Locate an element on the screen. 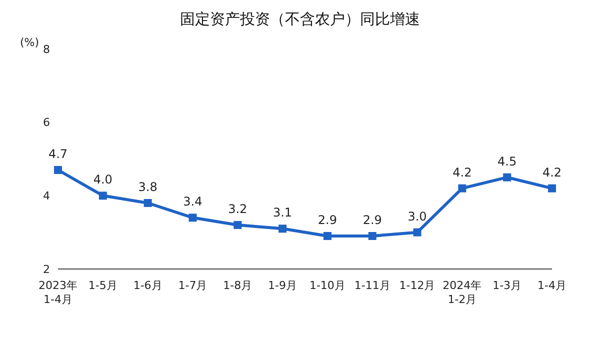 The image size is (600, 350). x-tick-label: 1-4月 is located at coordinates (552, 285).